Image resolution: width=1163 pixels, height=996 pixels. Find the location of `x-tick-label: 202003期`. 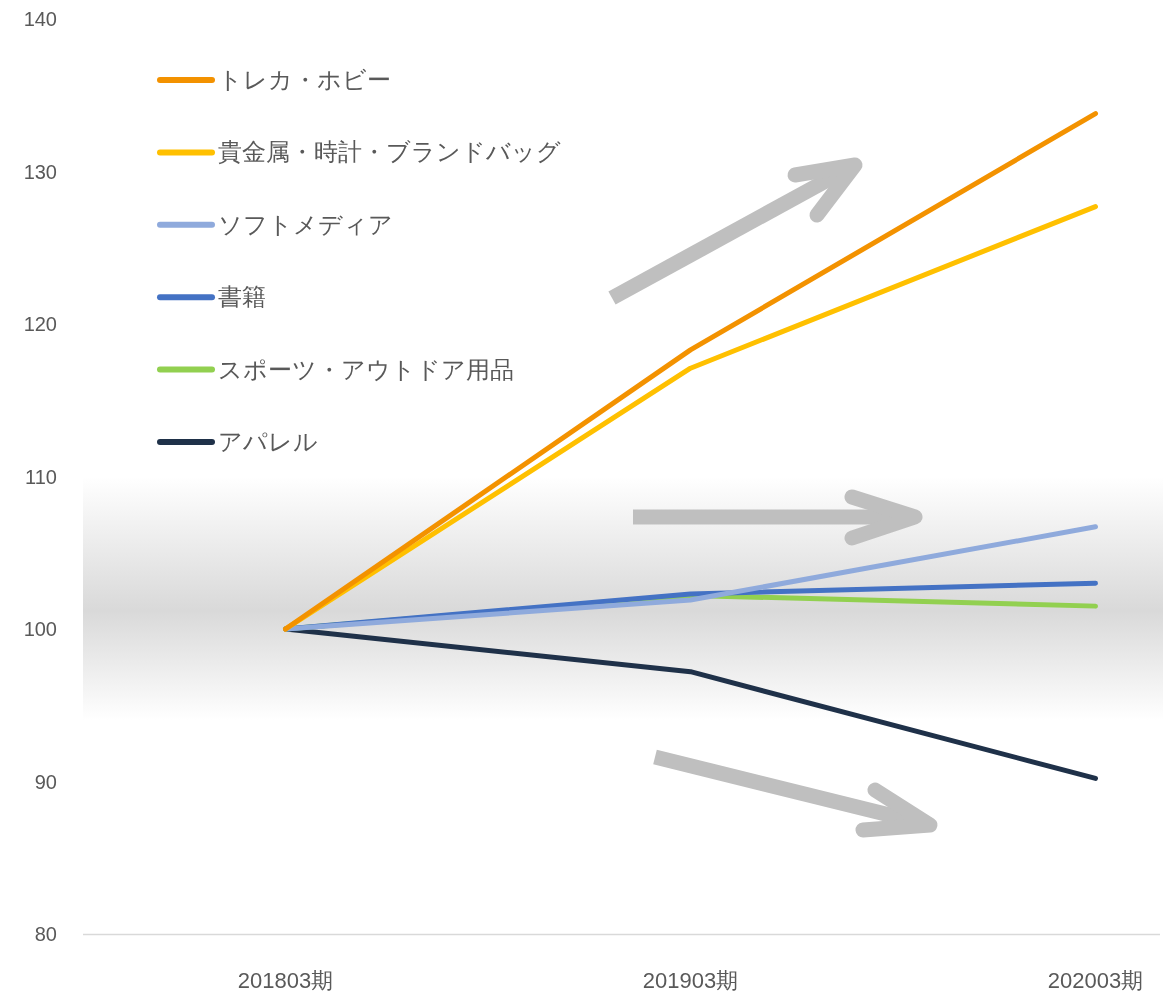

x-tick-label: 202003期 is located at coordinates (1095, 980).